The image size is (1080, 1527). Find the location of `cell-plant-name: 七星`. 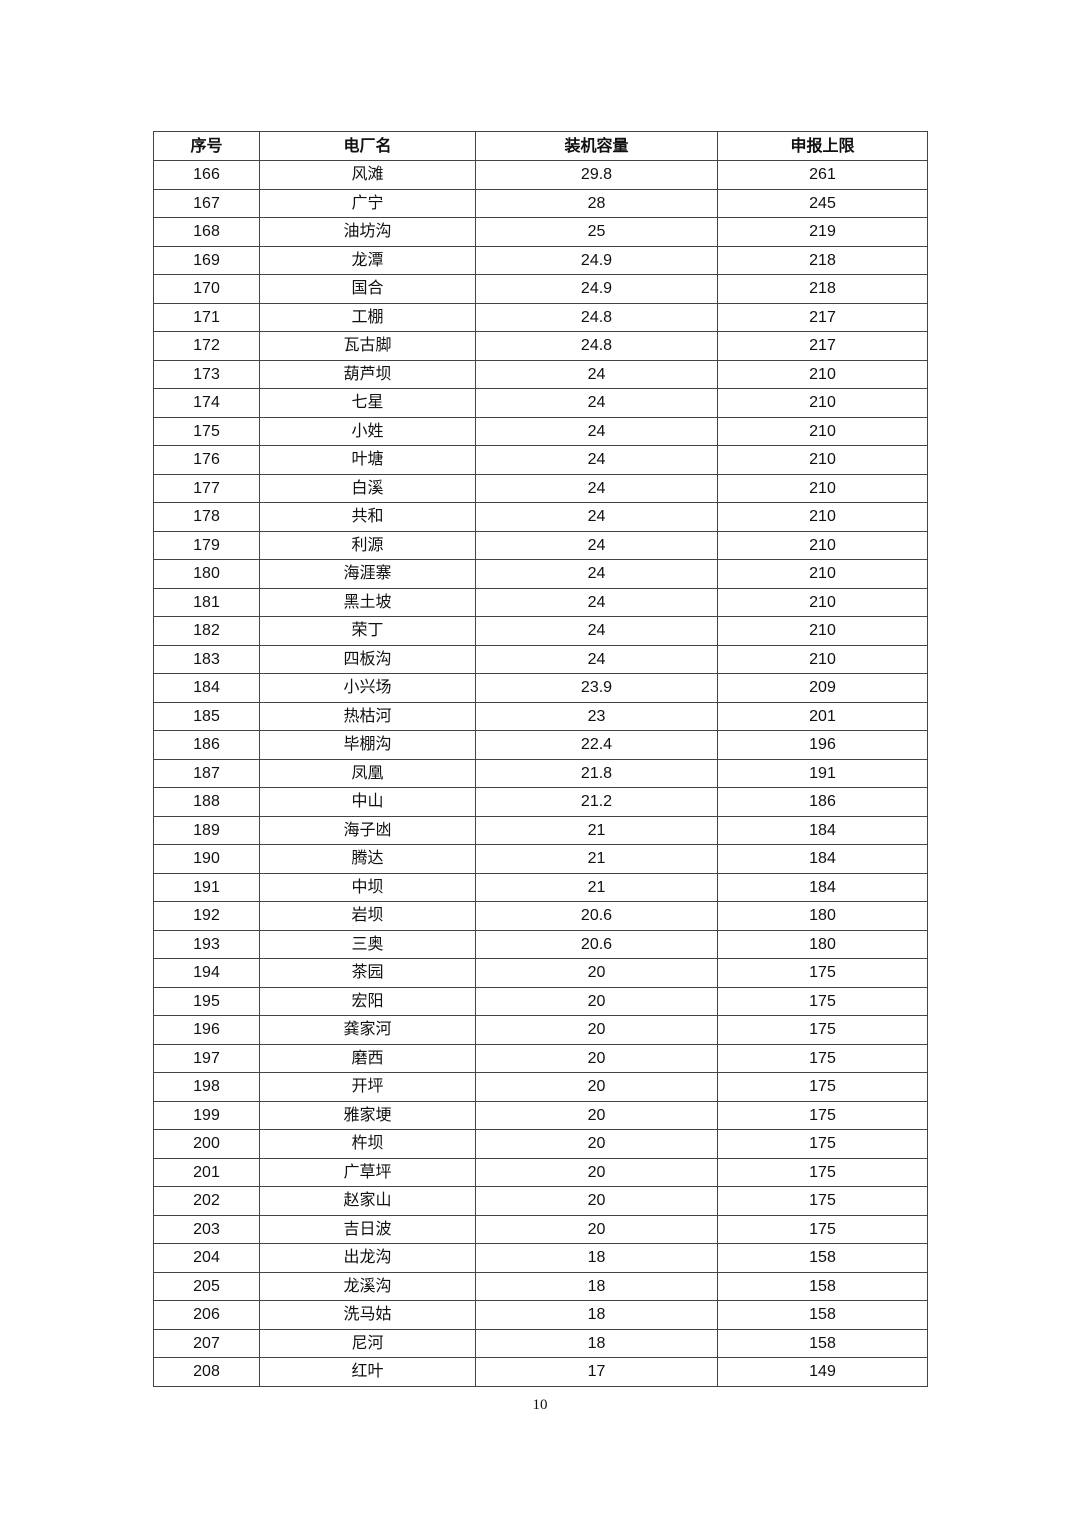

cell-plant-name: 七星 is located at coordinates (367, 403).